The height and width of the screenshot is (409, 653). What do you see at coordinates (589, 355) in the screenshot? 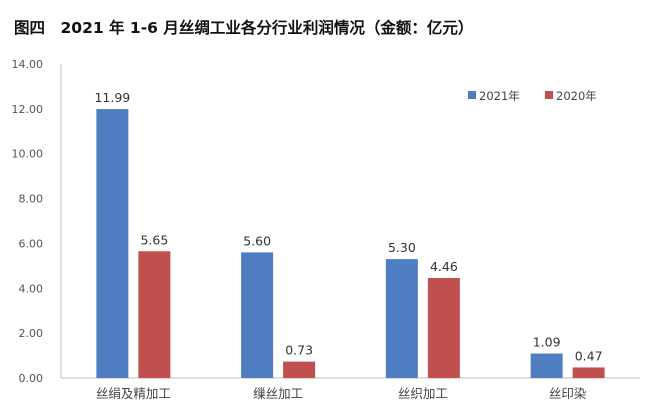
I see `bar-data-label: 0.47` at bounding box center [589, 355].